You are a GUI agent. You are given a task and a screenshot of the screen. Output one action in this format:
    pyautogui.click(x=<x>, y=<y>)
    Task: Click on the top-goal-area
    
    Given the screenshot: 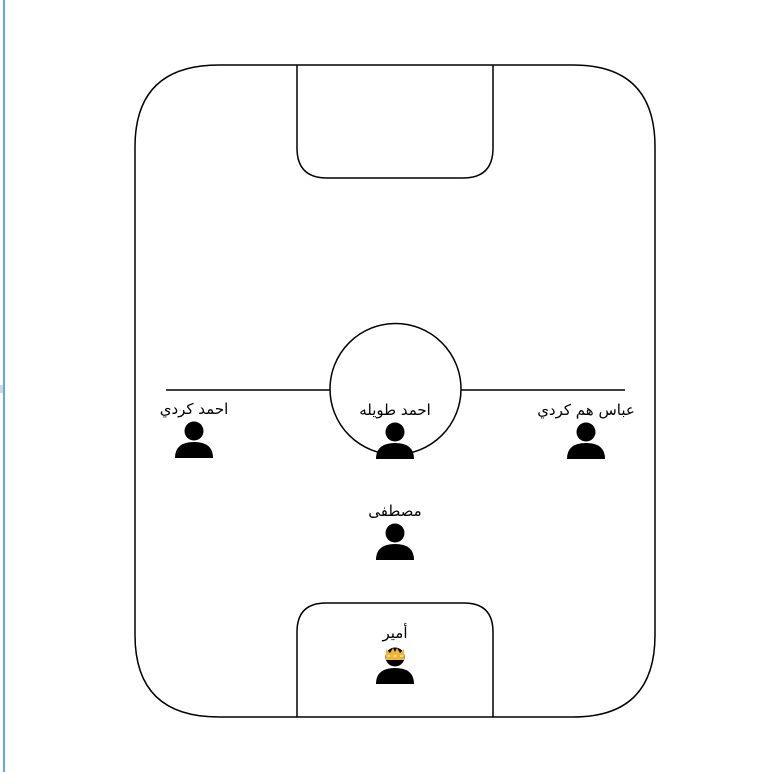 What is the action you would take?
    pyautogui.click(x=395, y=122)
    